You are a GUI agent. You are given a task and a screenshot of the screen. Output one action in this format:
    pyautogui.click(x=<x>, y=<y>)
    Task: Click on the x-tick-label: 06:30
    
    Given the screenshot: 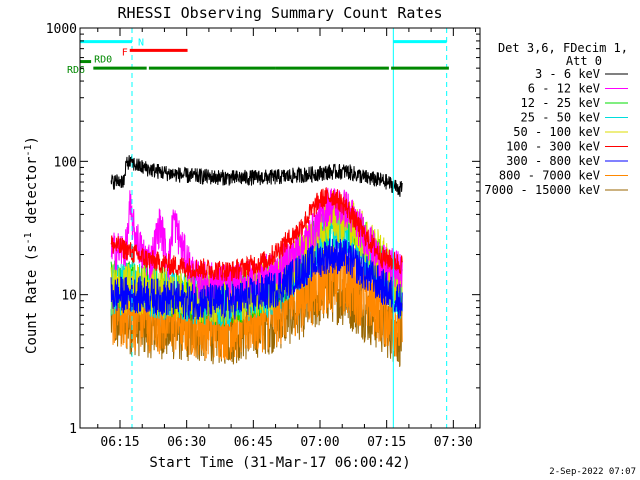 What is the action you would take?
    pyautogui.click(x=186, y=442)
    